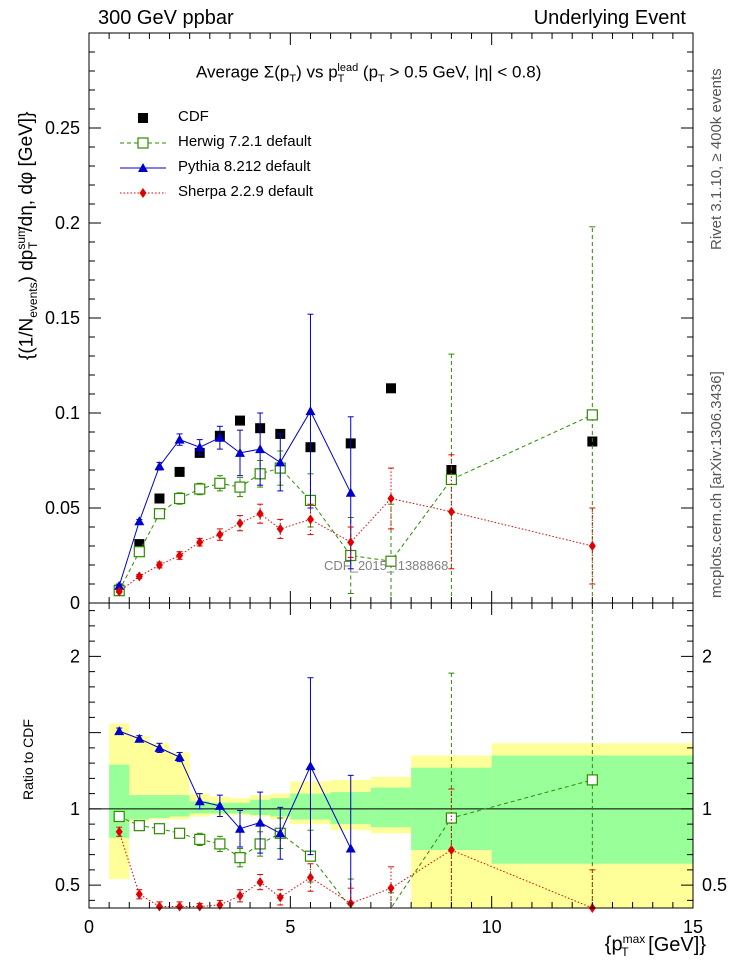  Describe the element at coordinates (355, 544) in the screenshot. I see `main-sherpa-line` at that location.